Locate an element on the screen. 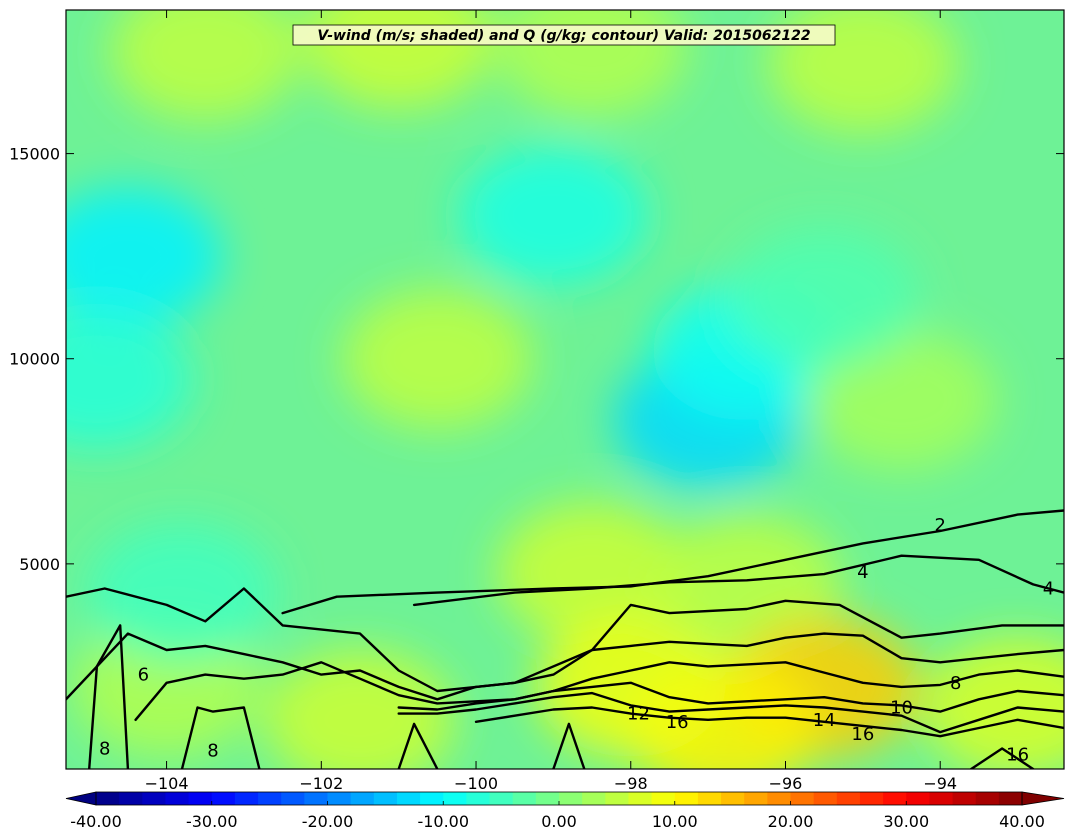 The width and height of the screenshot is (1073, 838). x-tick-label-2: −100 is located at coordinates (476, 783).